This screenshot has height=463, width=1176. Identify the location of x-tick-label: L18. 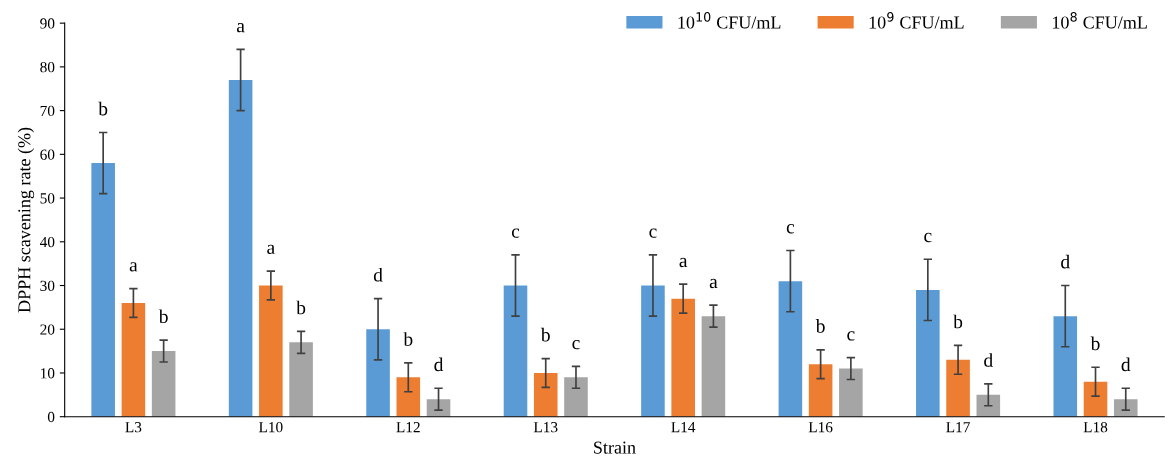
(1095, 427).